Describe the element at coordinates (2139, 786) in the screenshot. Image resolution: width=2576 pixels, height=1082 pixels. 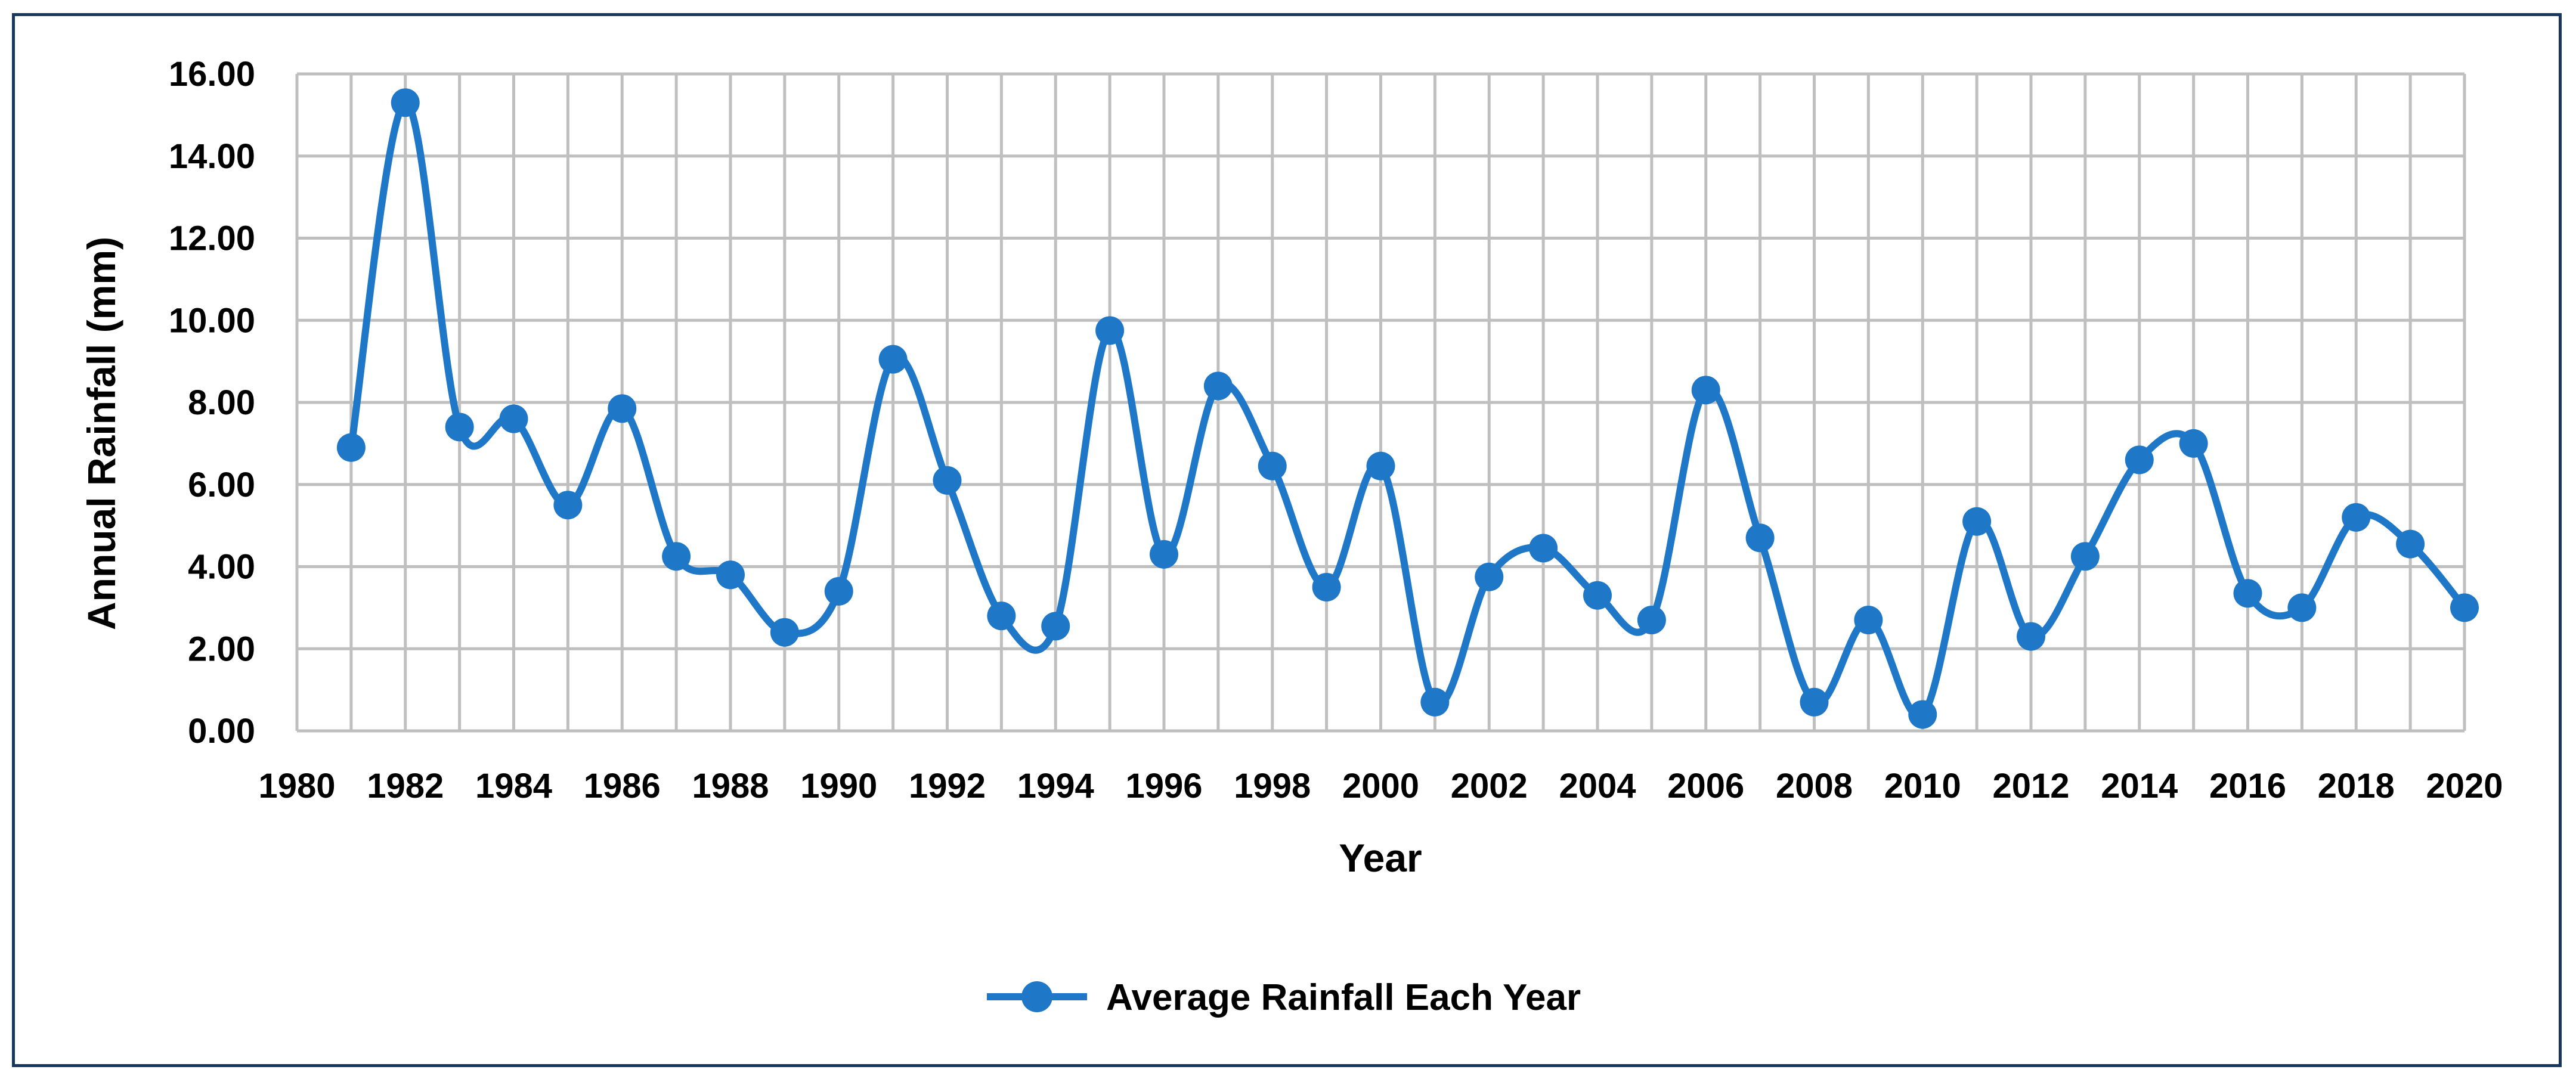
I see `x-tick-label: 2014` at that location.